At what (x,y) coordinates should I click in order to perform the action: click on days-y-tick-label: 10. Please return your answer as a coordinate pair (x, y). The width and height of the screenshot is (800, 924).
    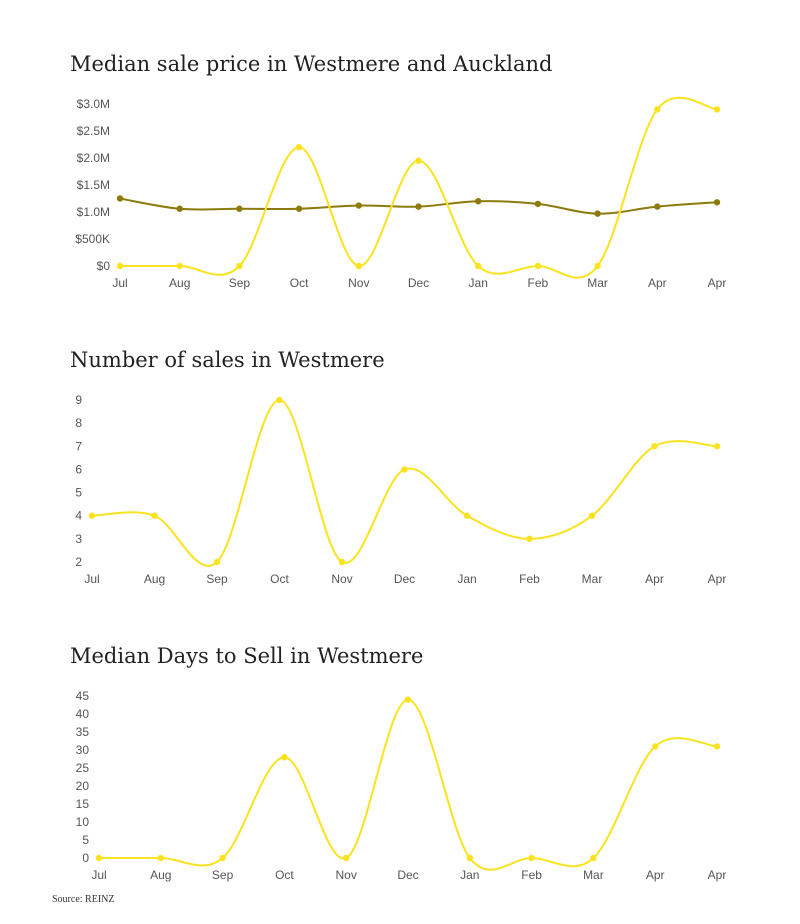
    Looking at the image, I should click on (83, 822).